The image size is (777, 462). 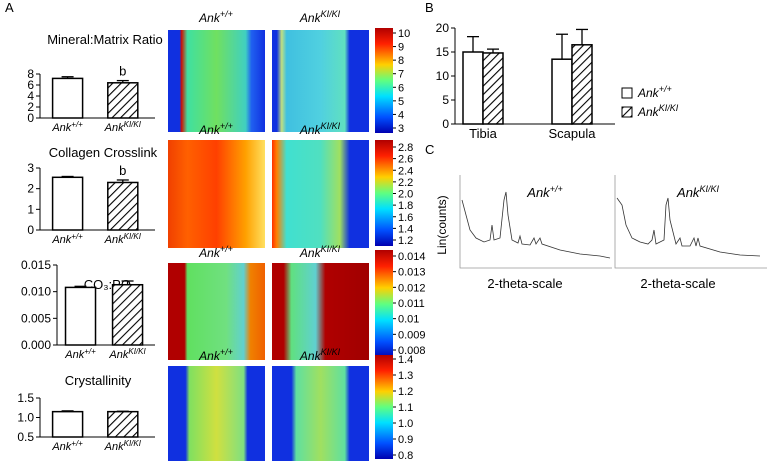 I want to click on y-tick-label: 15, so click(x=443, y=52).